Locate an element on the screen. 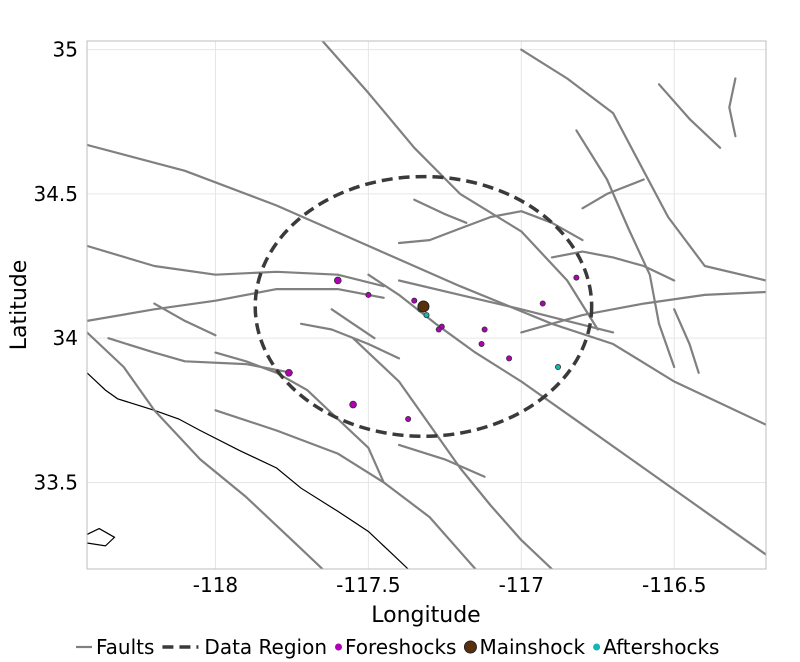 The image size is (800, 662). legend-foreshocks-label: Foreshocks is located at coordinates (400, 647).